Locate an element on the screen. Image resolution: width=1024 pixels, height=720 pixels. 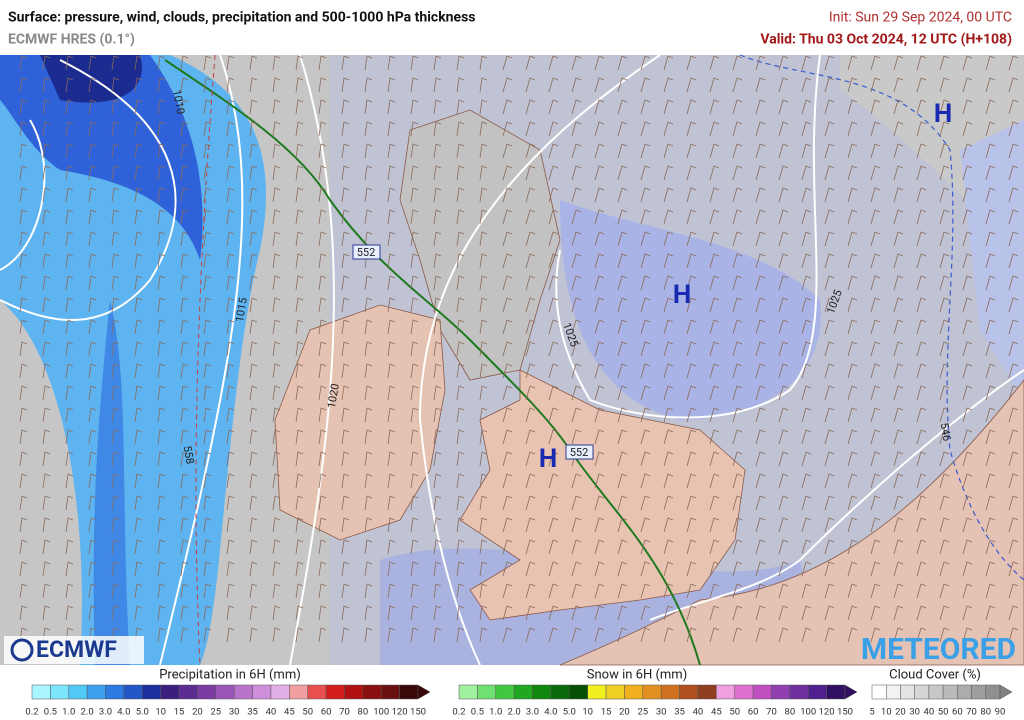
legend-tick-label: 80 is located at coordinates (790, 712).